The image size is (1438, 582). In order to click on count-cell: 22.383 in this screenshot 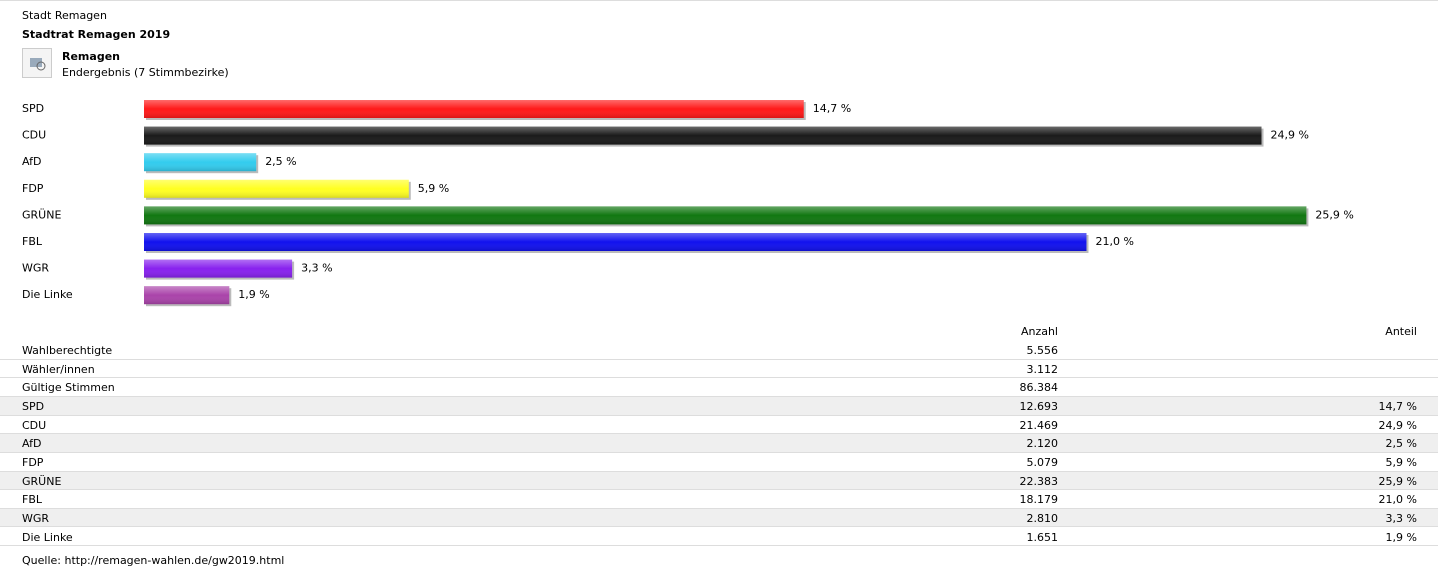, I will do `click(1039, 481)`.